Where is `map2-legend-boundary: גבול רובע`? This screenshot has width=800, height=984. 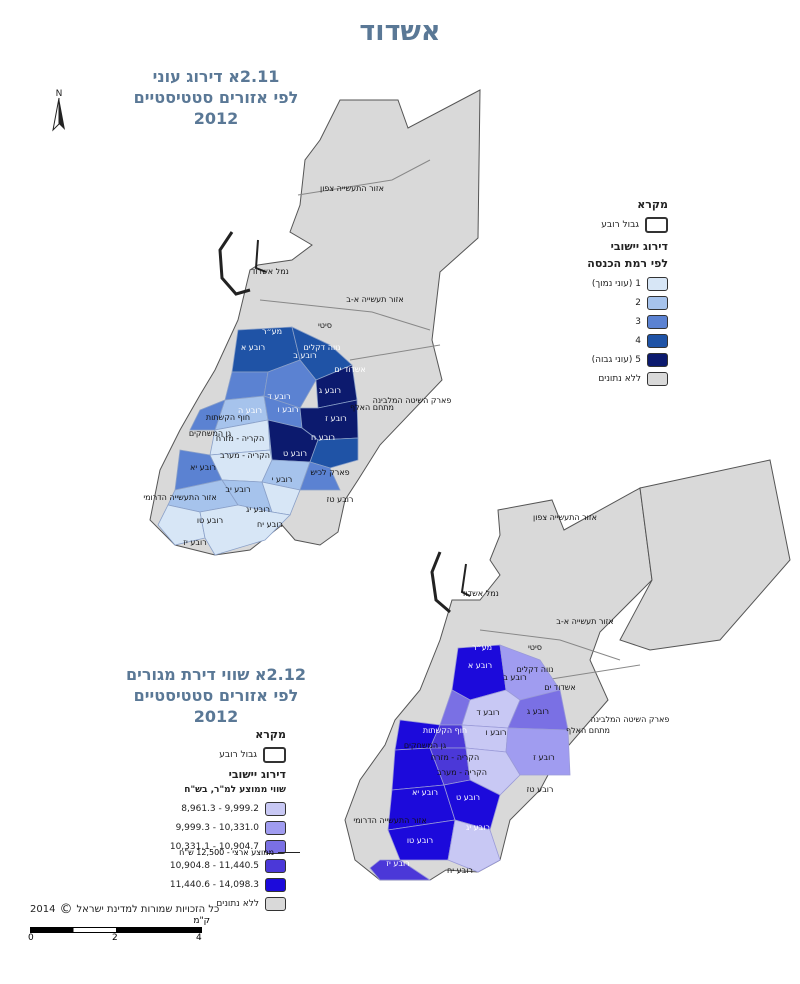
map2-legend-boundary: גבול רובע is located at coordinates (231, 754).